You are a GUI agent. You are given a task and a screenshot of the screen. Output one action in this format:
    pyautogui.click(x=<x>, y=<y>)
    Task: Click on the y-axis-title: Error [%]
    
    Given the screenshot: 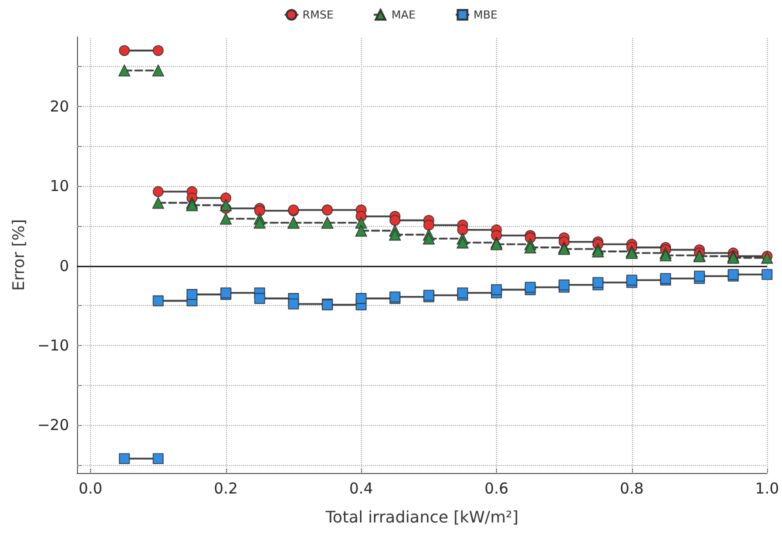 What is the action you would take?
    pyautogui.click(x=18, y=255)
    